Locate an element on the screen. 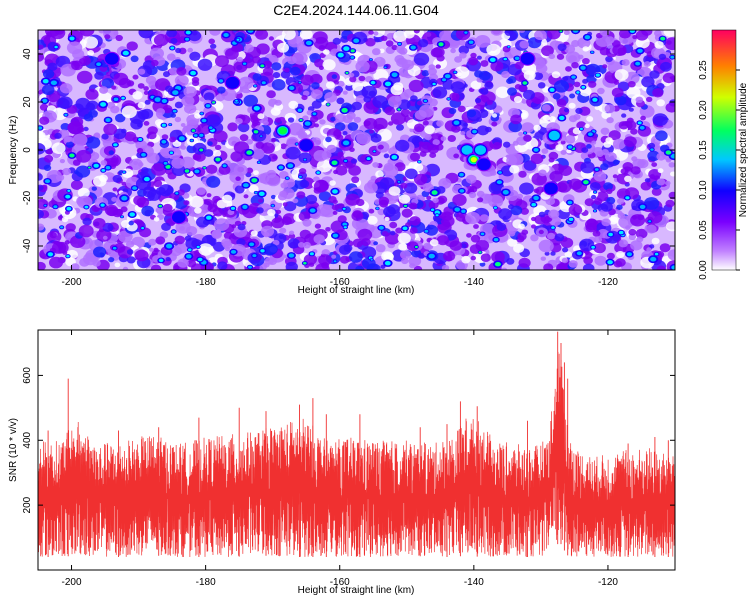 The width and height of the screenshot is (750, 600). hotspot-contour is located at coordinates (179, 217).